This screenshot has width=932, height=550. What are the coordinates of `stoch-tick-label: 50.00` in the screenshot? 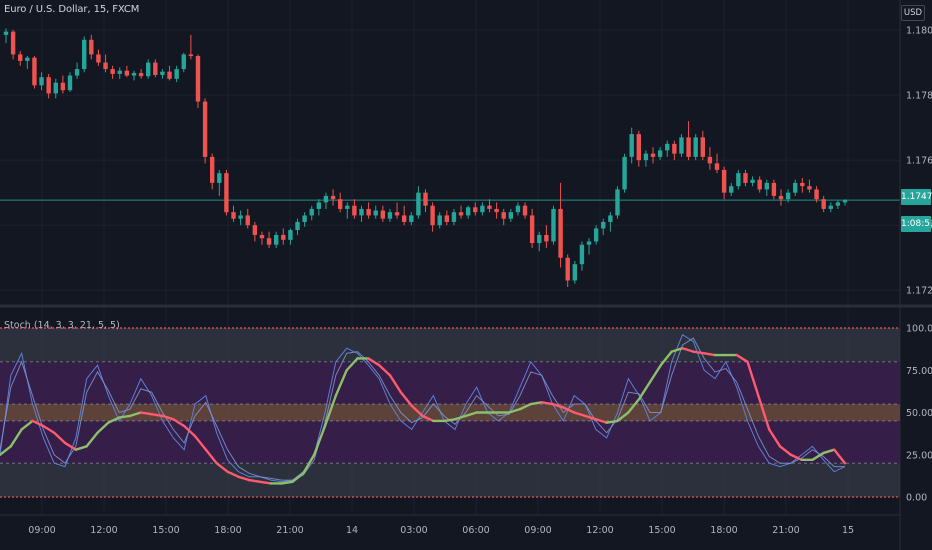 It's located at (919, 413).